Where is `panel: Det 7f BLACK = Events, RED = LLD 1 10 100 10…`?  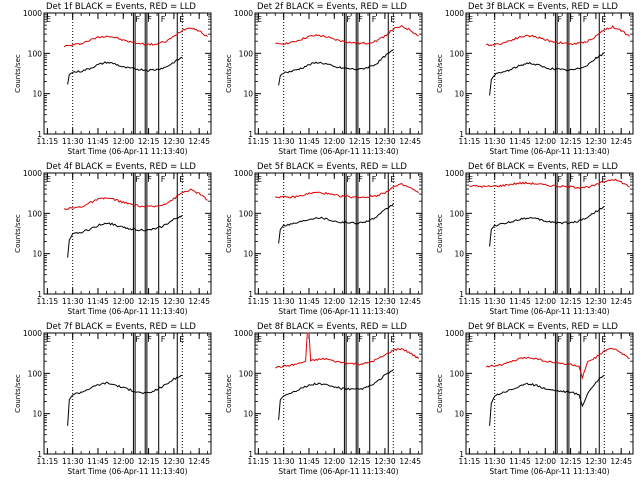 panel: Det 7f BLACK = Events, RED = LLD 1 10 100 10… is located at coordinates (113, 399).